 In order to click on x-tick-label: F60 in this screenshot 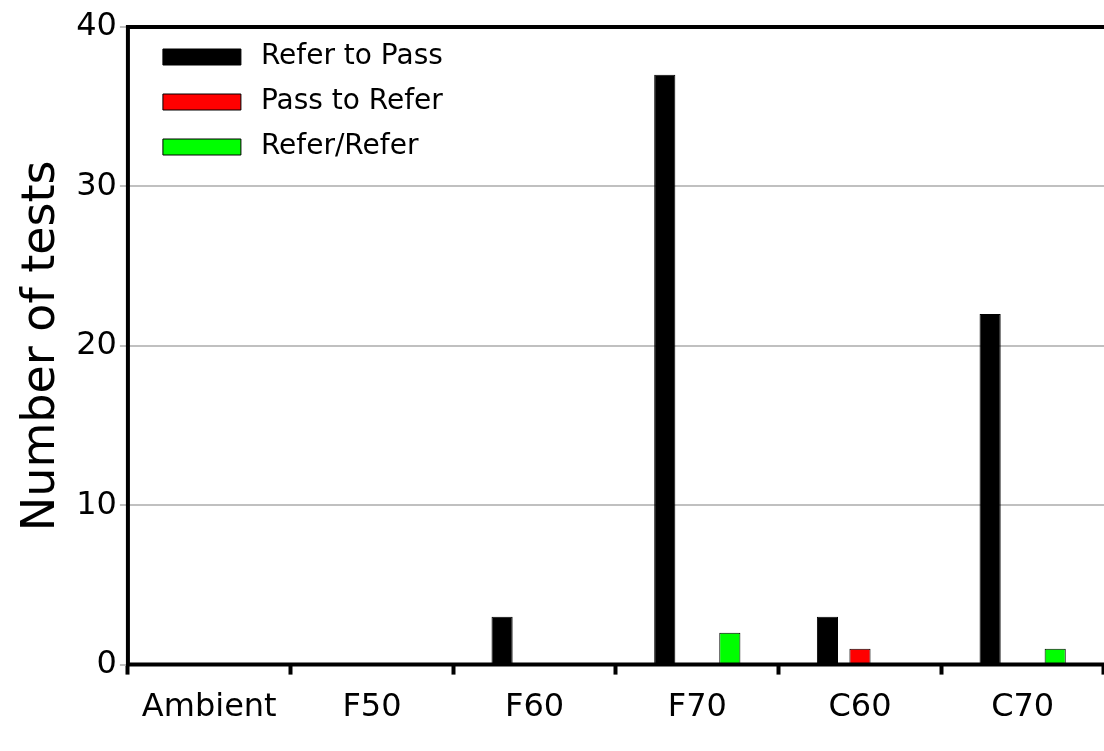, I will do `click(535, 705)`.